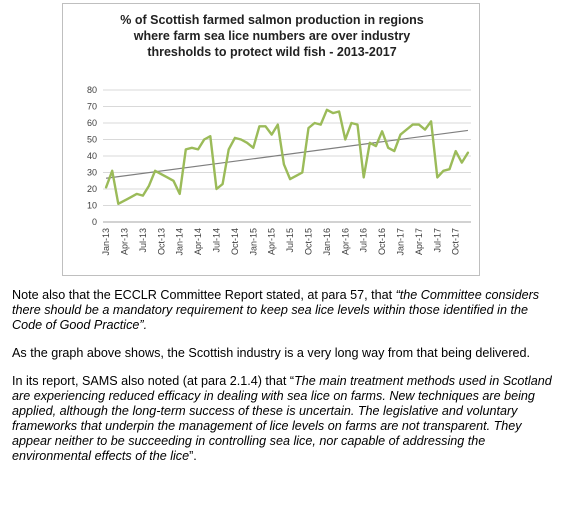  Describe the element at coordinates (161, 241) in the screenshot. I see `x-tick-label: Oct-13` at that location.